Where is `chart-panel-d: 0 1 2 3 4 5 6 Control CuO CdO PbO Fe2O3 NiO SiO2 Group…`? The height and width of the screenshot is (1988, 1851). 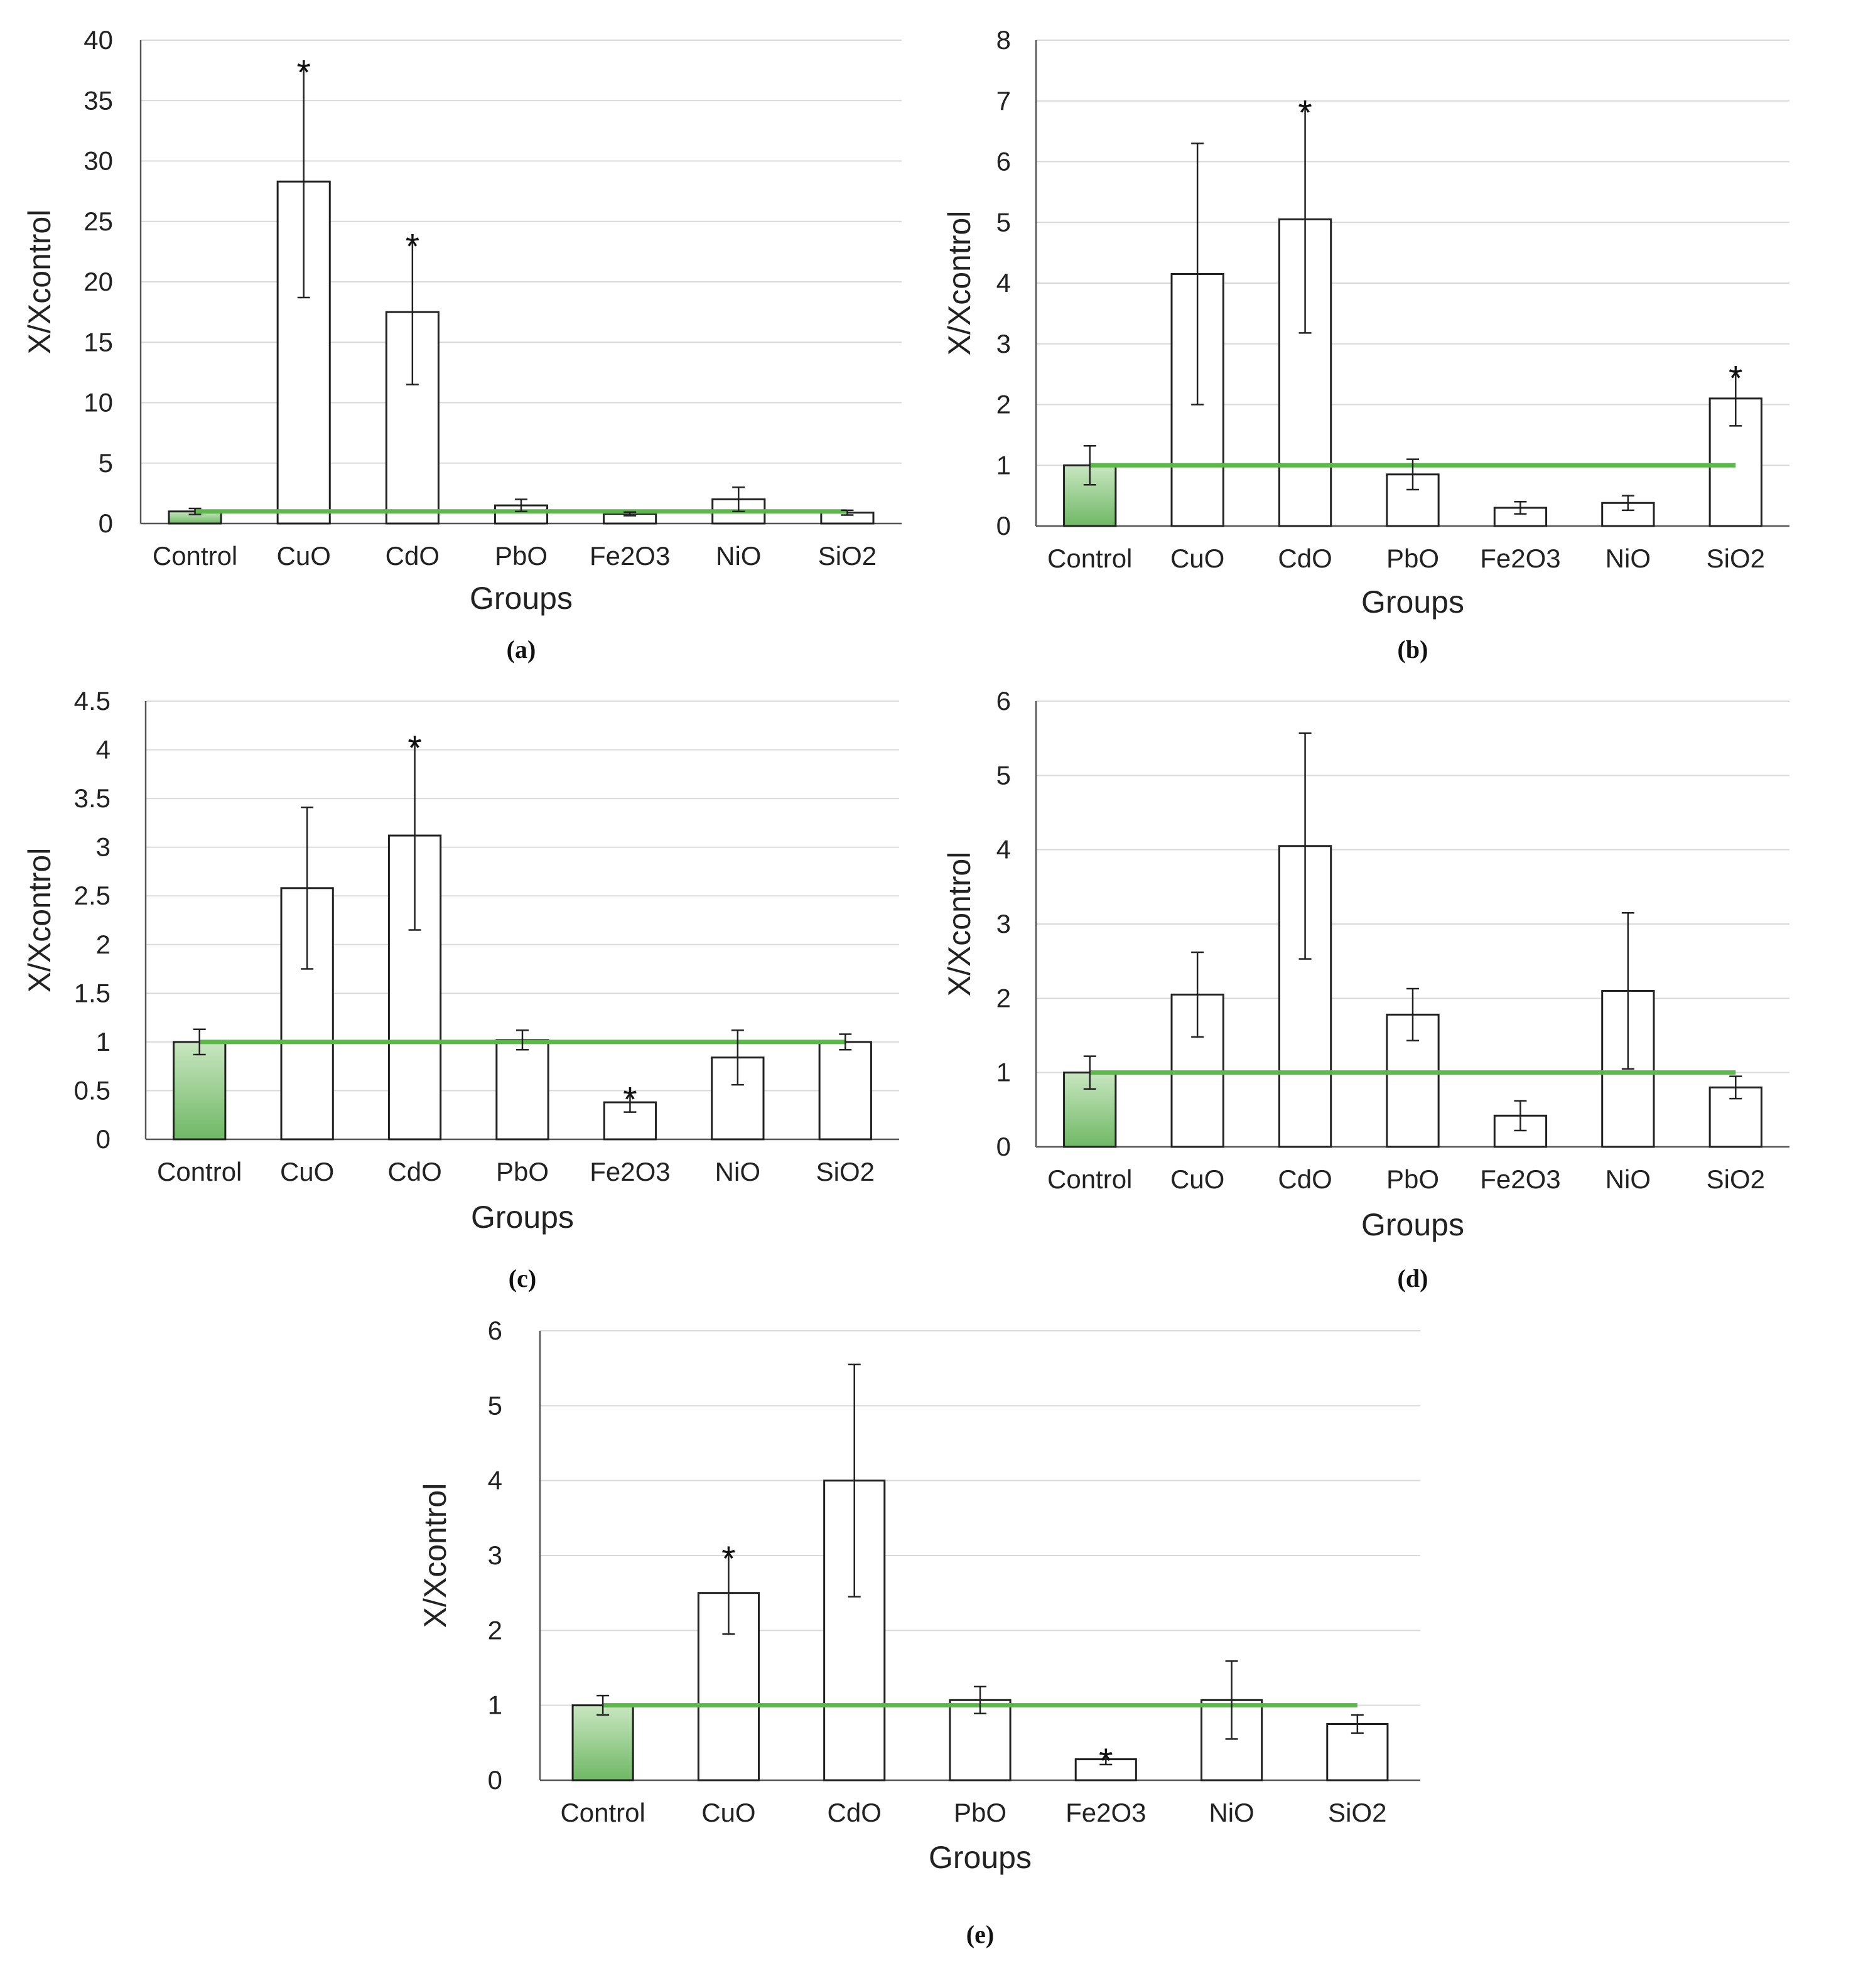
chart-panel-d: 0 1 2 3 4 5 6 Control CuO CdO PbO Fe2O3 NiO SiO2 Group… is located at coordinates (1365, 989).